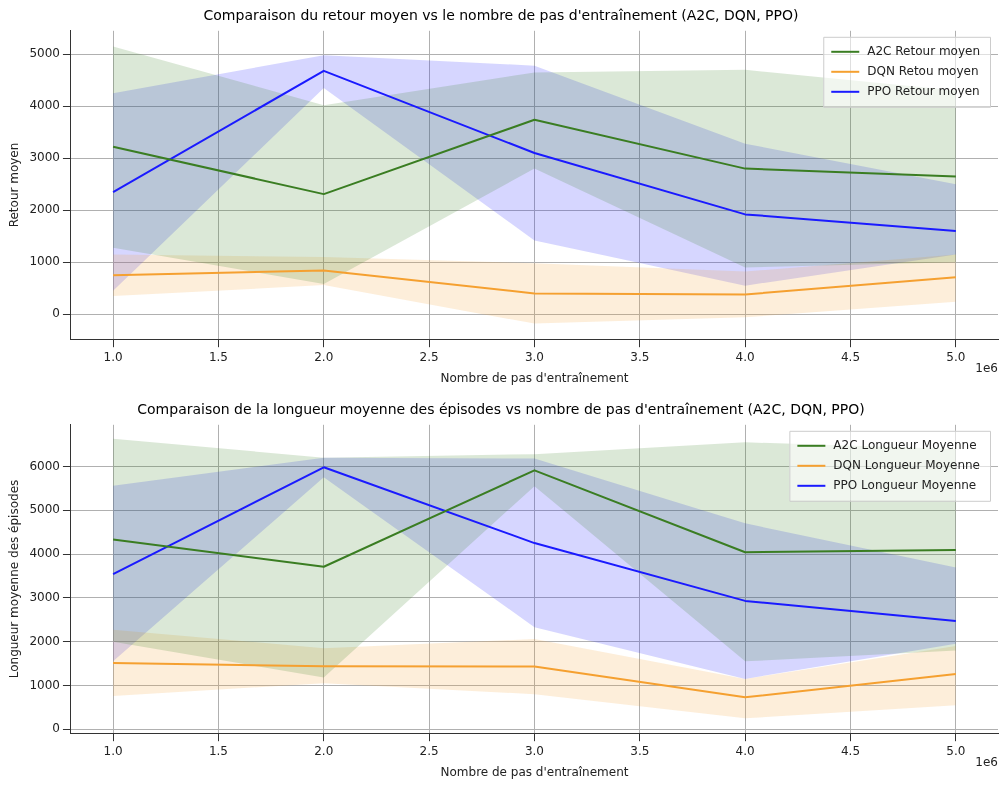 This screenshot has width=1008, height=793. Describe the element at coordinates (501, 409) in the screenshot. I see `chart-title: Comparaison de la longueur moyenne des épisodes vs nombre de pas d'entraînement (A2C, DQN, PPO)` at that location.